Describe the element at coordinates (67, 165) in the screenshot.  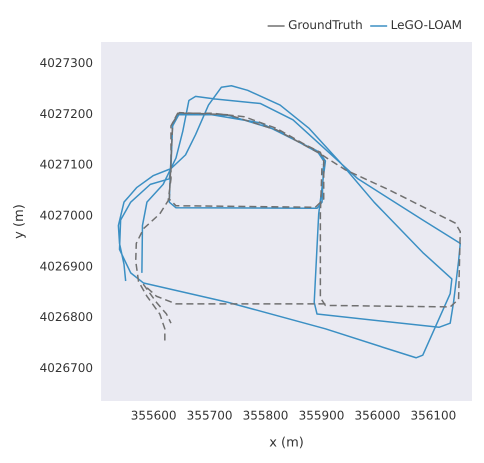
I see `y-tick-label: 4027100` at that location.